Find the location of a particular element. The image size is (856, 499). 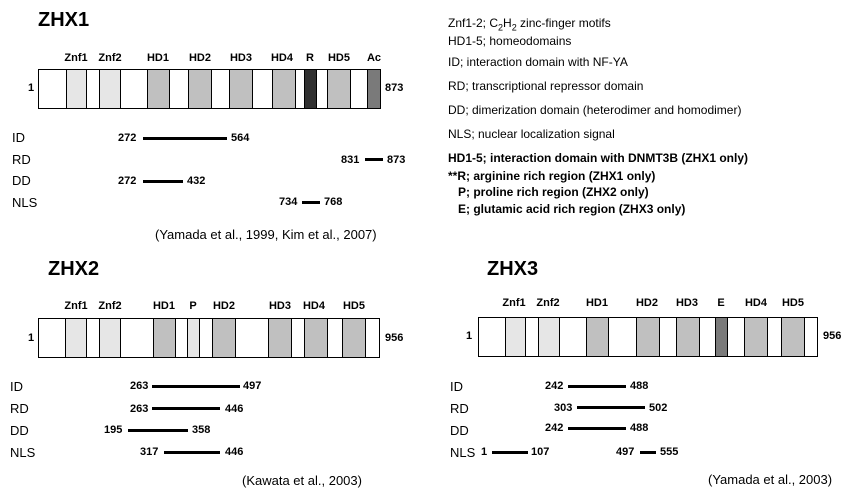

zhx3-znf1-segment is located at coordinates (515, 337).